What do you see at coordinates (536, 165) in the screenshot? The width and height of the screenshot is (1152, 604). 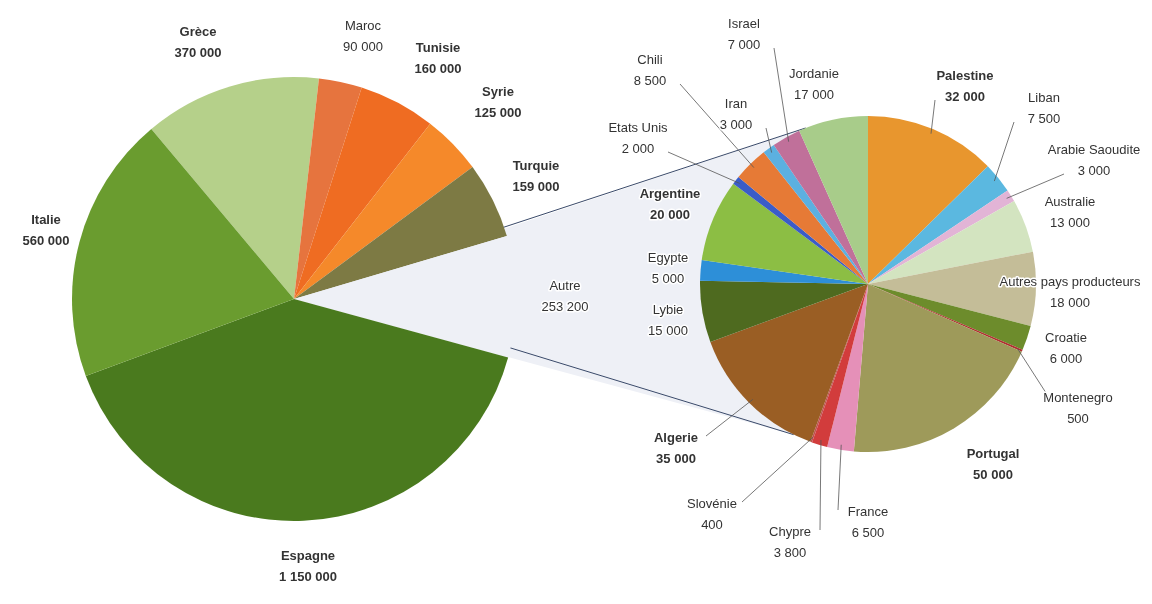 I see `slice-label: Turquie` at bounding box center [536, 165].